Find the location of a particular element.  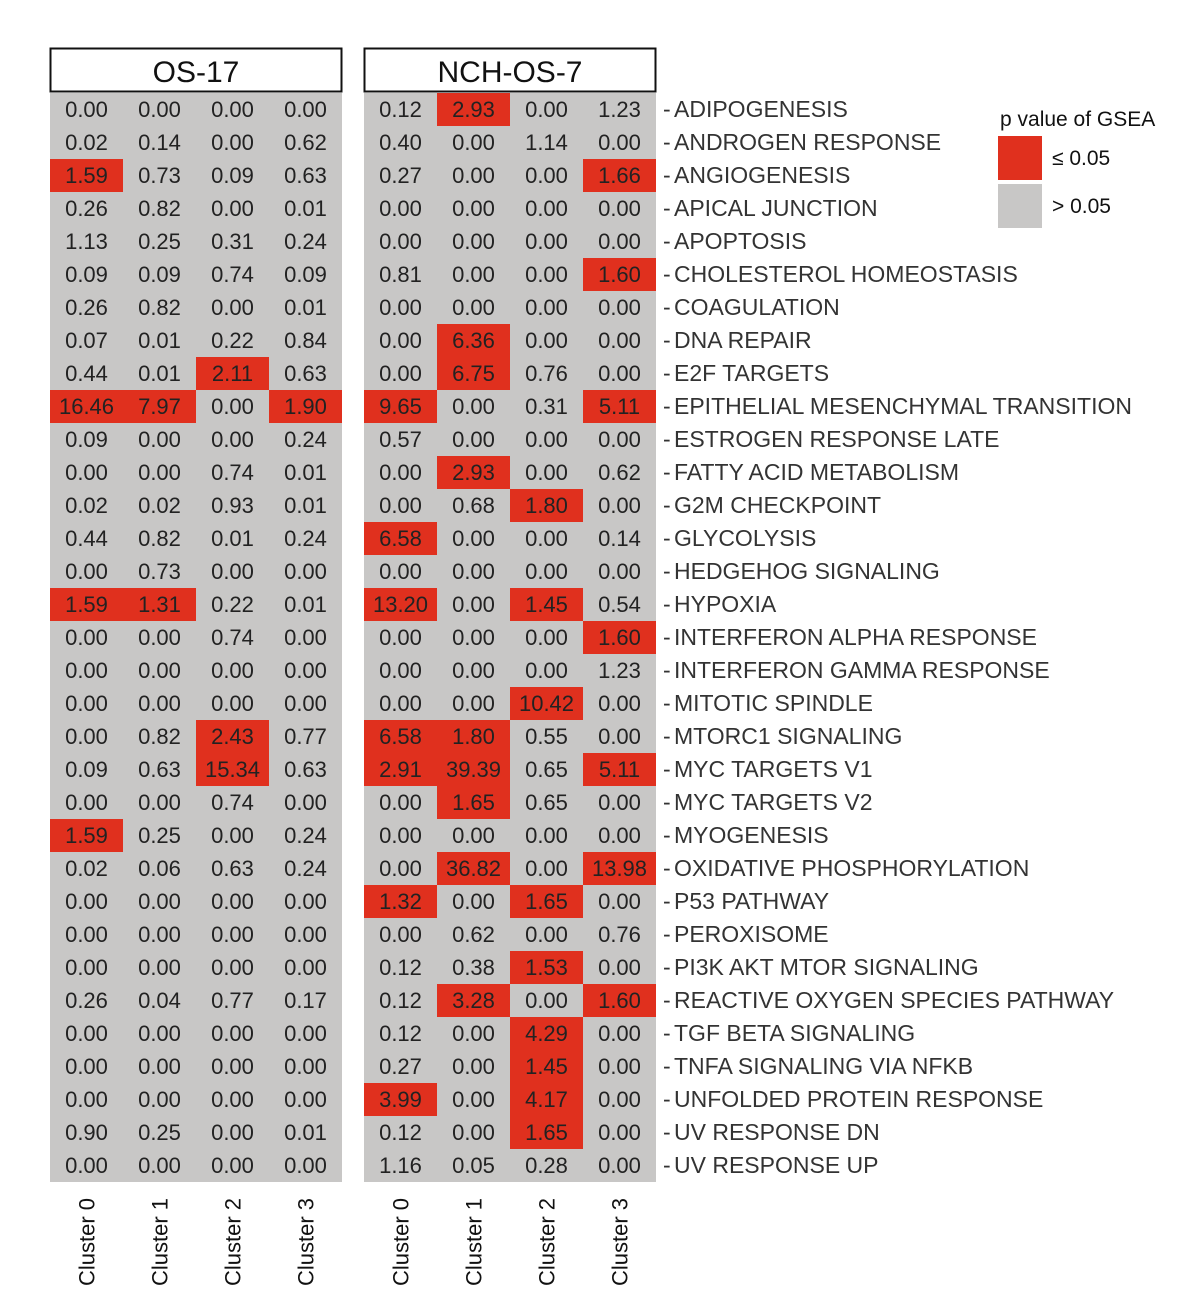

cell-value: 1.31 is located at coordinates (159, 604).